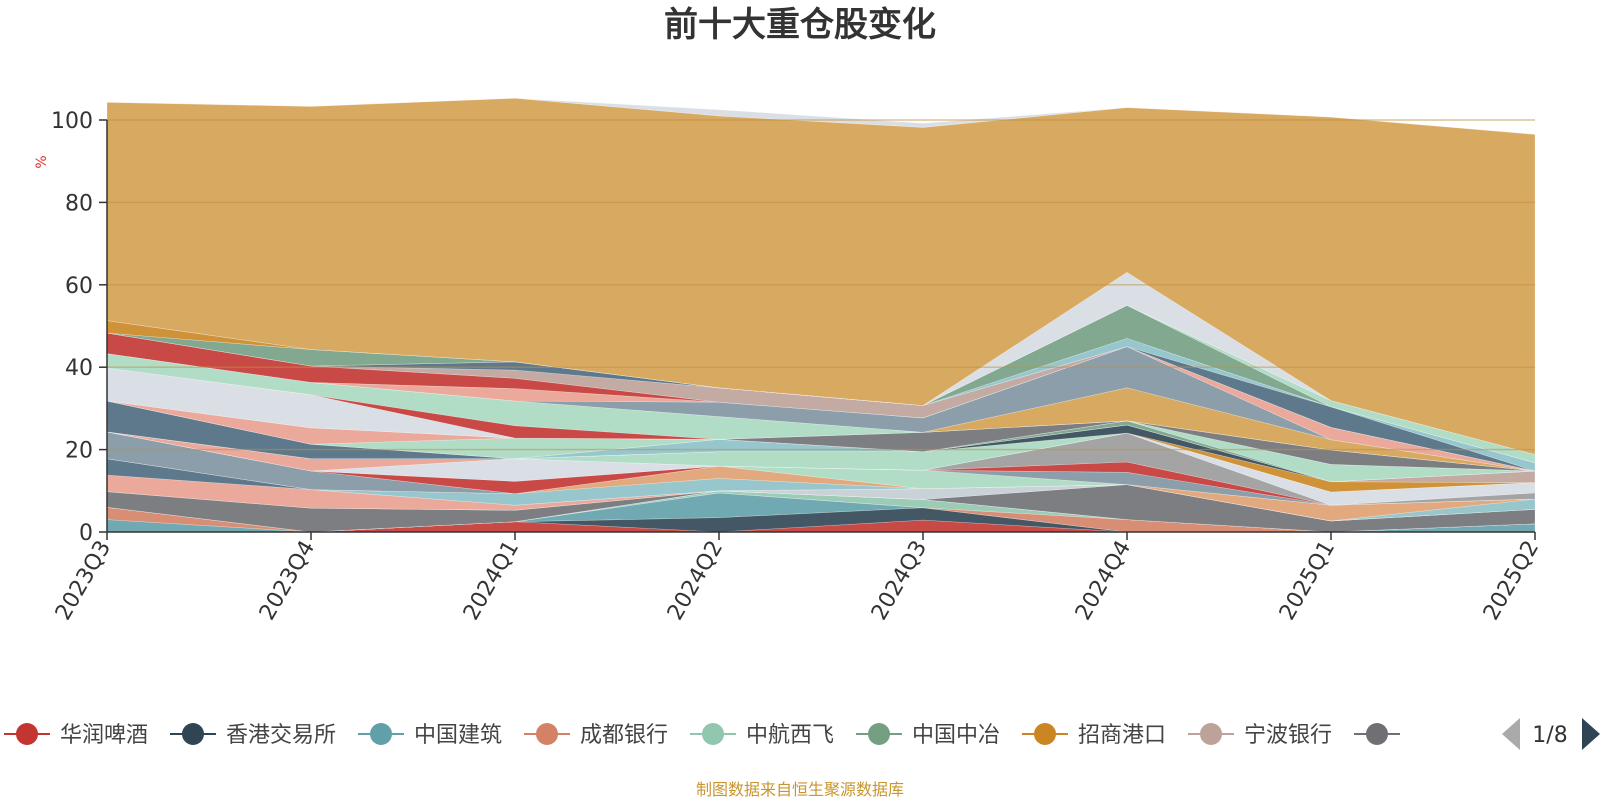 The width and height of the screenshot is (1600, 800). What do you see at coordinates (79, 286) in the screenshot?
I see `y-tick-label-60: 60` at bounding box center [79, 286].